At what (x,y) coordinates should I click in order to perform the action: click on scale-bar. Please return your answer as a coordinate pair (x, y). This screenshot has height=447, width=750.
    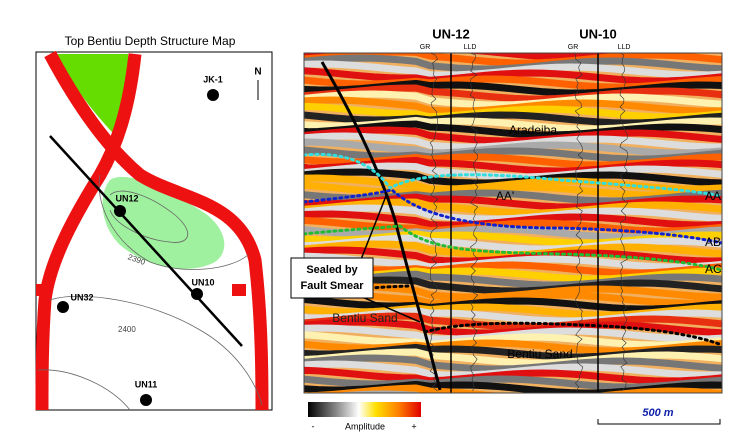
    Looking at the image, I should click on (659, 422).